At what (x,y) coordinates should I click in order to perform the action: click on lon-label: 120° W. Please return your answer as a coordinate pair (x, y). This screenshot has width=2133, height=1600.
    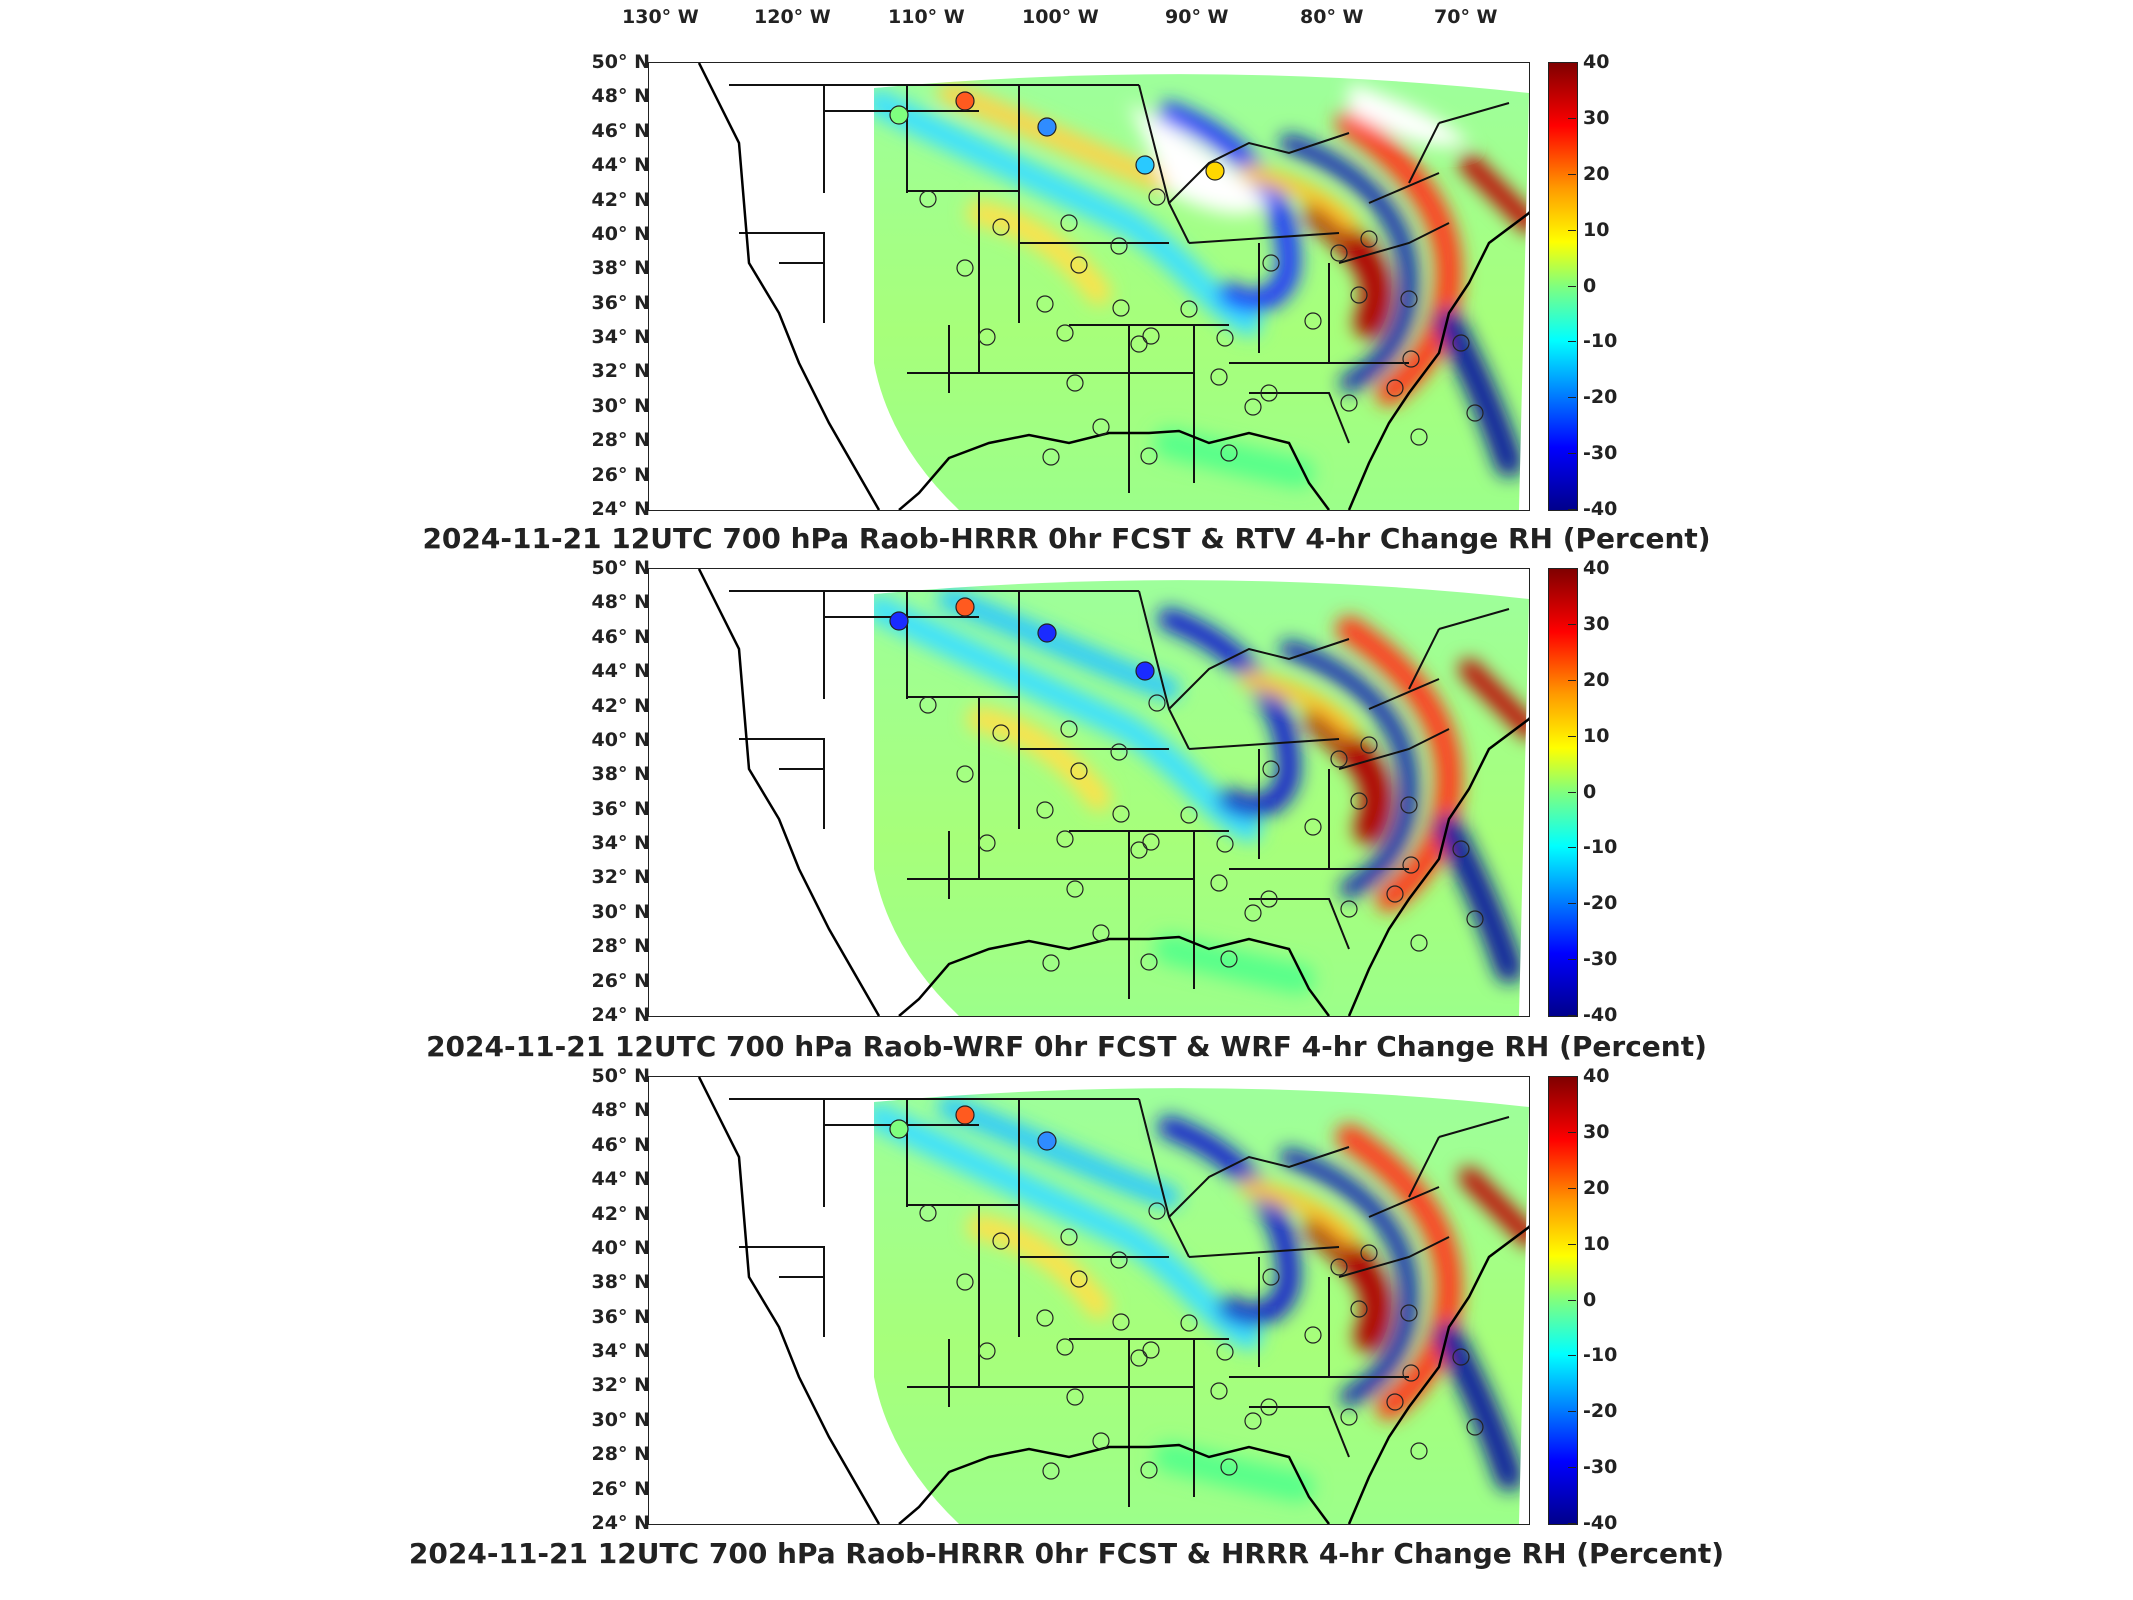
    Looking at the image, I should click on (792, 17).